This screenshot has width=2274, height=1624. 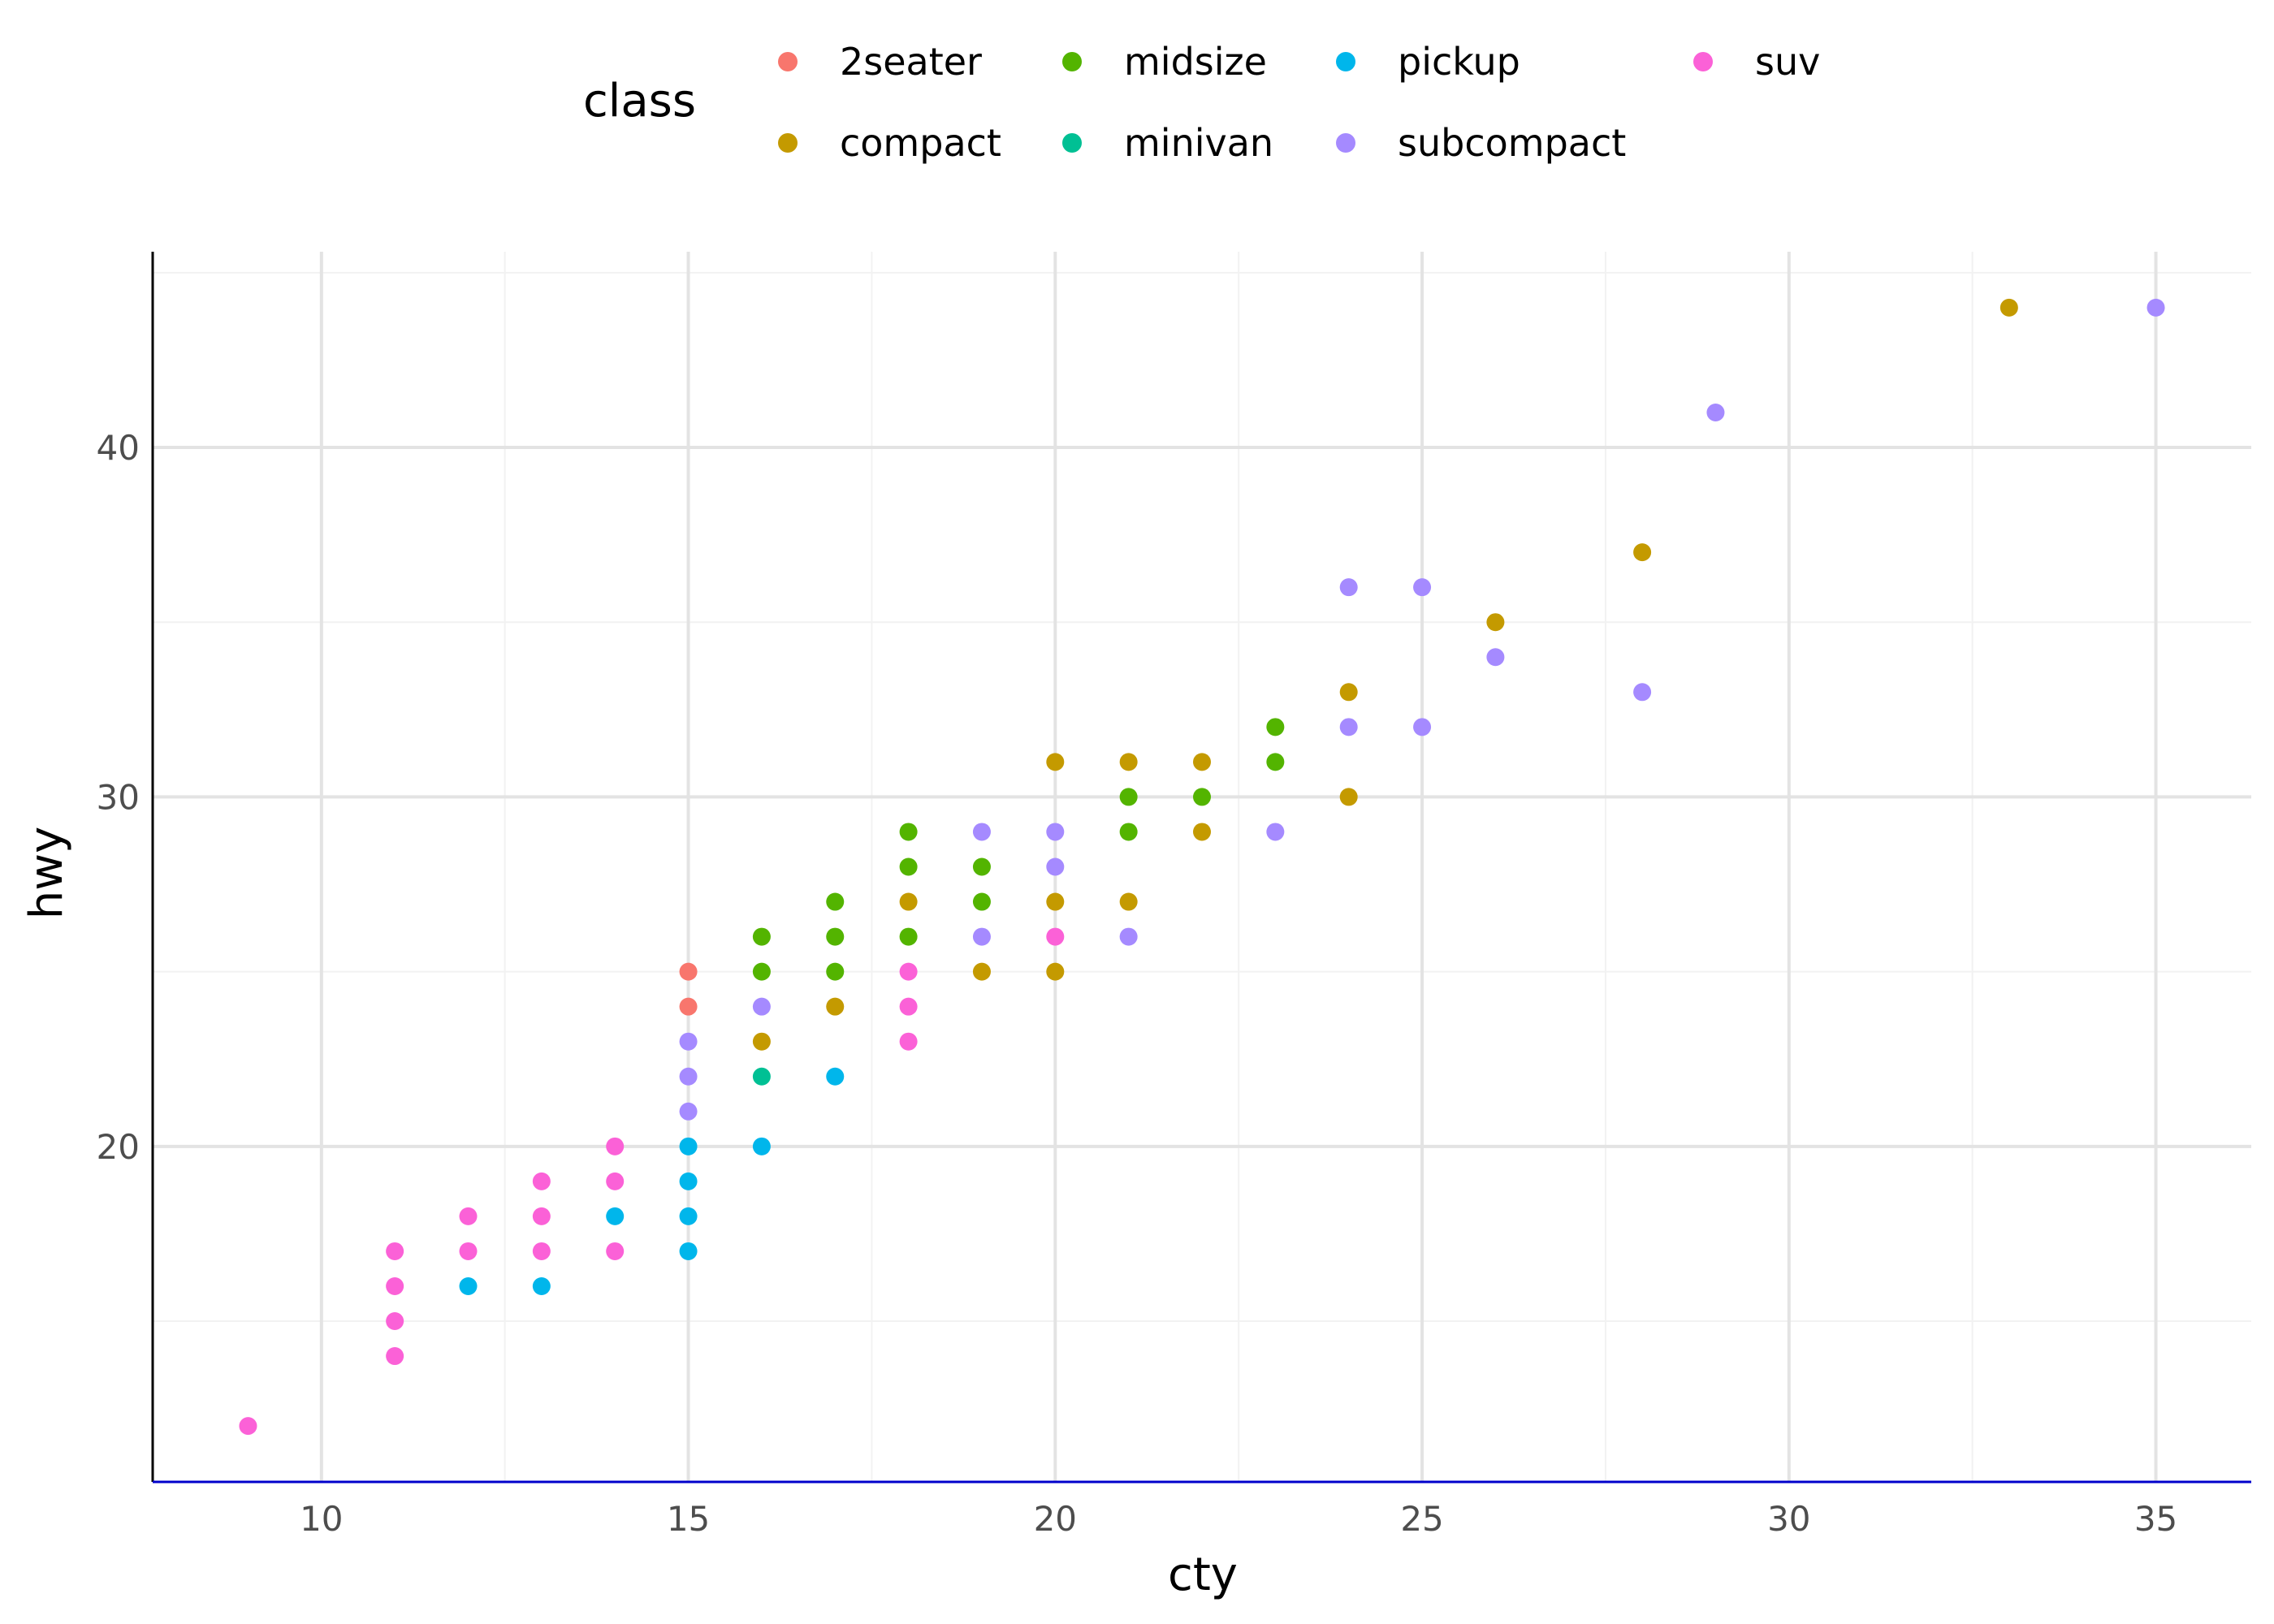 What do you see at coordinates (911, 62) in the screenshot?
I see `legend-label: 2seater` at bounding box center [911, 62].